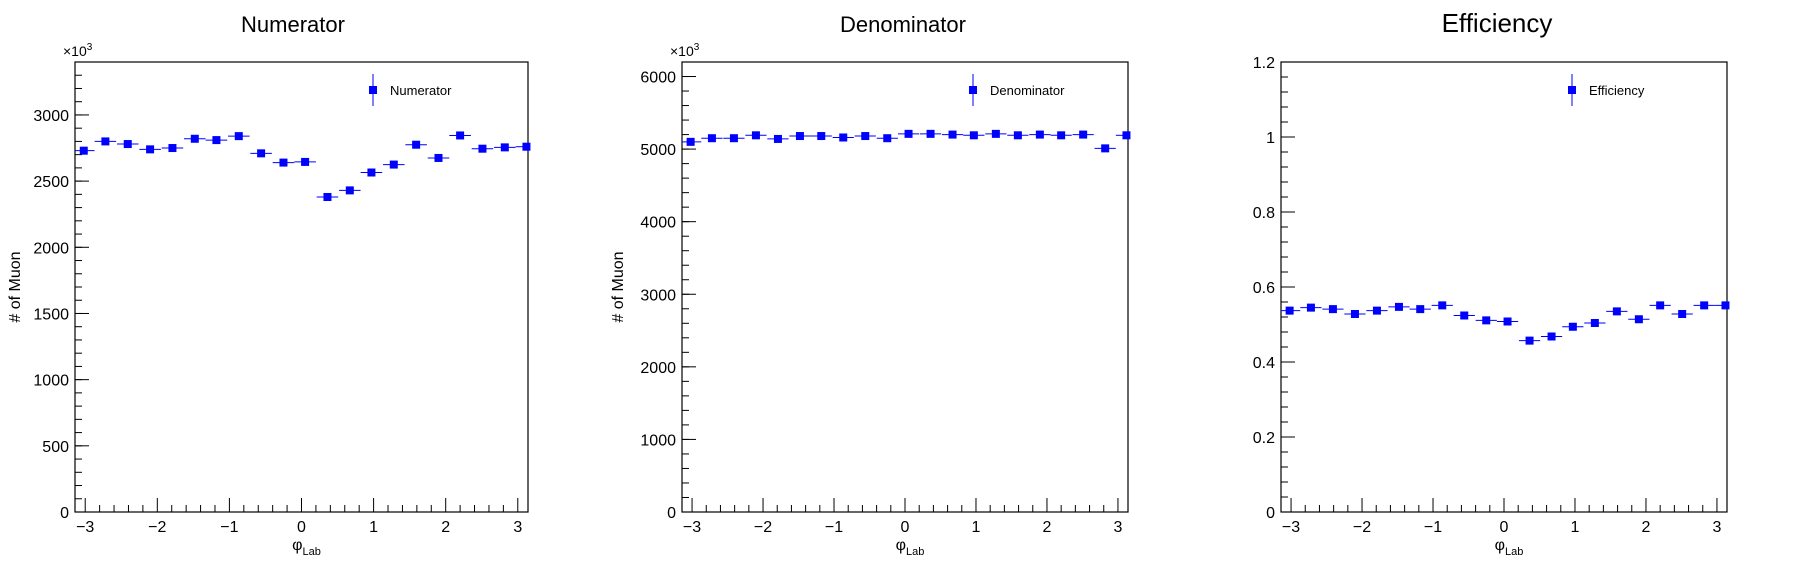 This screenshot has height=577, width=1796. Describe the element at coordinates (1270, 138) in the screenshot. I see `y-tick-label: 1` at that location.